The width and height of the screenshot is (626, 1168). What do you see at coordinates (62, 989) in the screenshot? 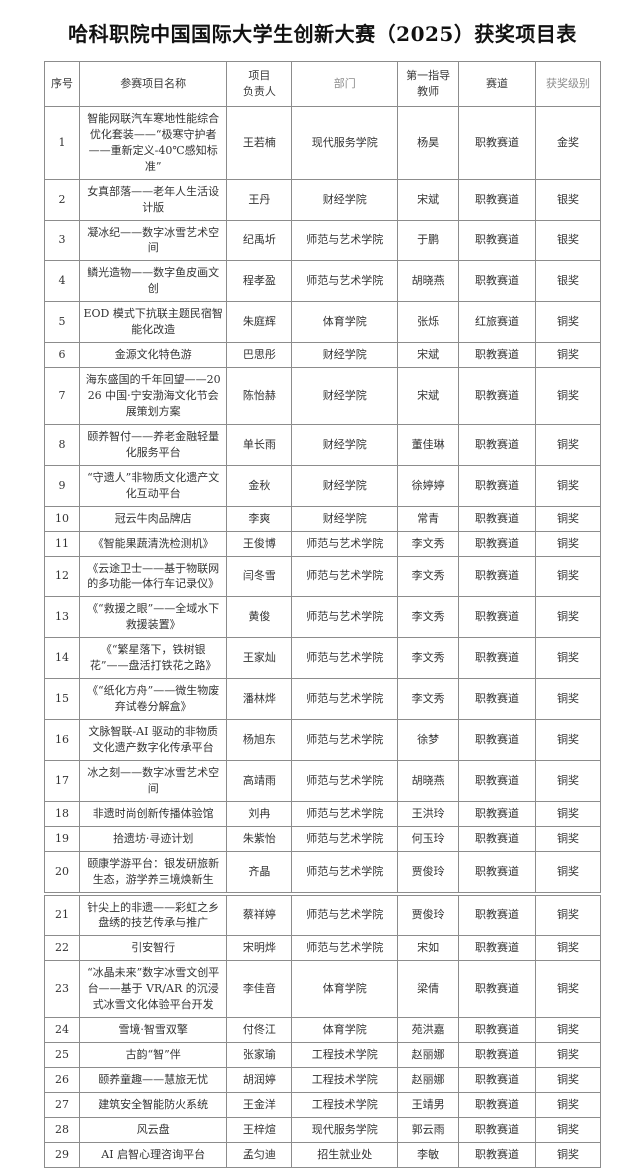
I see `cell-serial-number: 23` at bounding box center [62, 989].